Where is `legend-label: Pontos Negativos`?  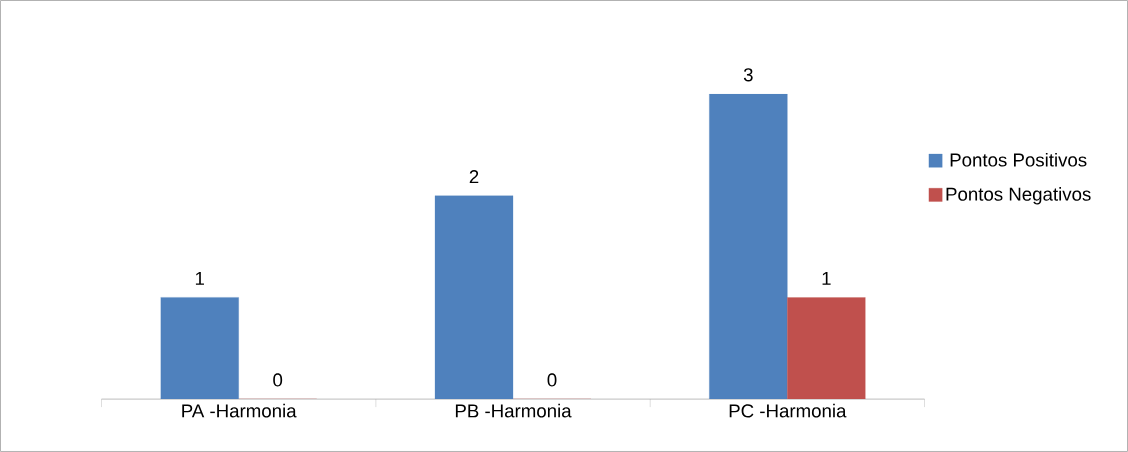
legend-label: Pontos Negativos is located at coordinates (1018, 196).